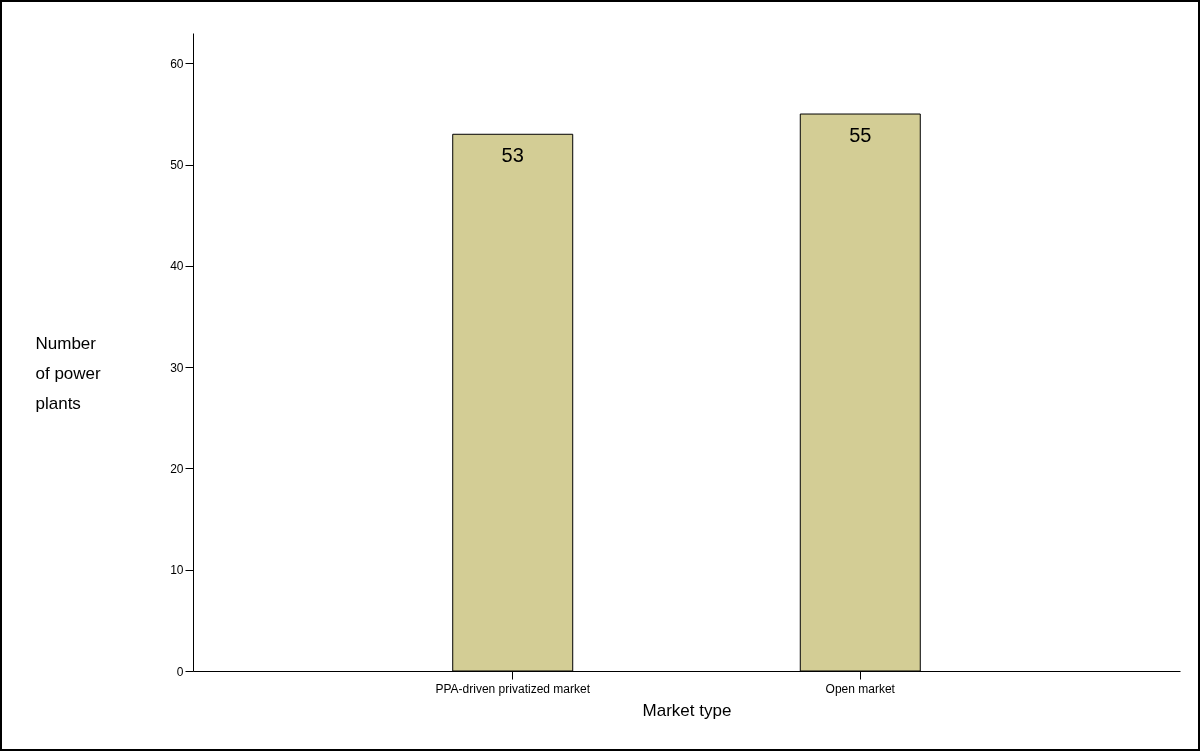 The width and height of the screenshot is (1204, 755). I want to click on y-tick-label: 40, so click(177, 266).